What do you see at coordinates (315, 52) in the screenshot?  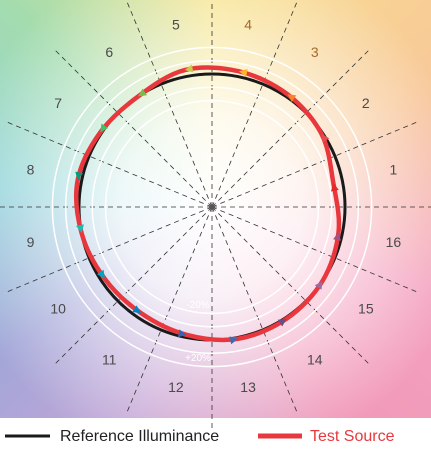 I see `bin-label: 3` at bounding box center [315, 52].